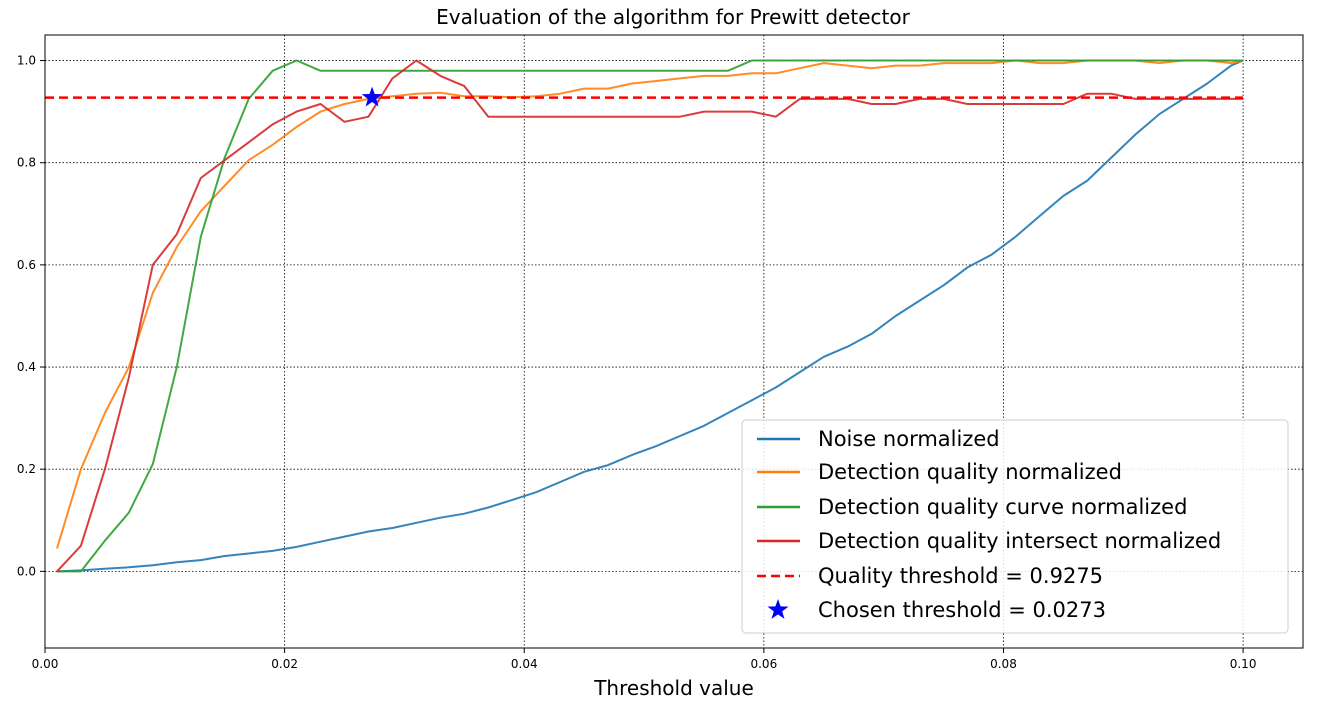 The height and width of the screenshot is (712, 1336). What do you see at coordinates (960, 576) in the screenshot?
I see `legend-label-threshold: Quality threshold = 0.9275` at bounding box center [960, 576].